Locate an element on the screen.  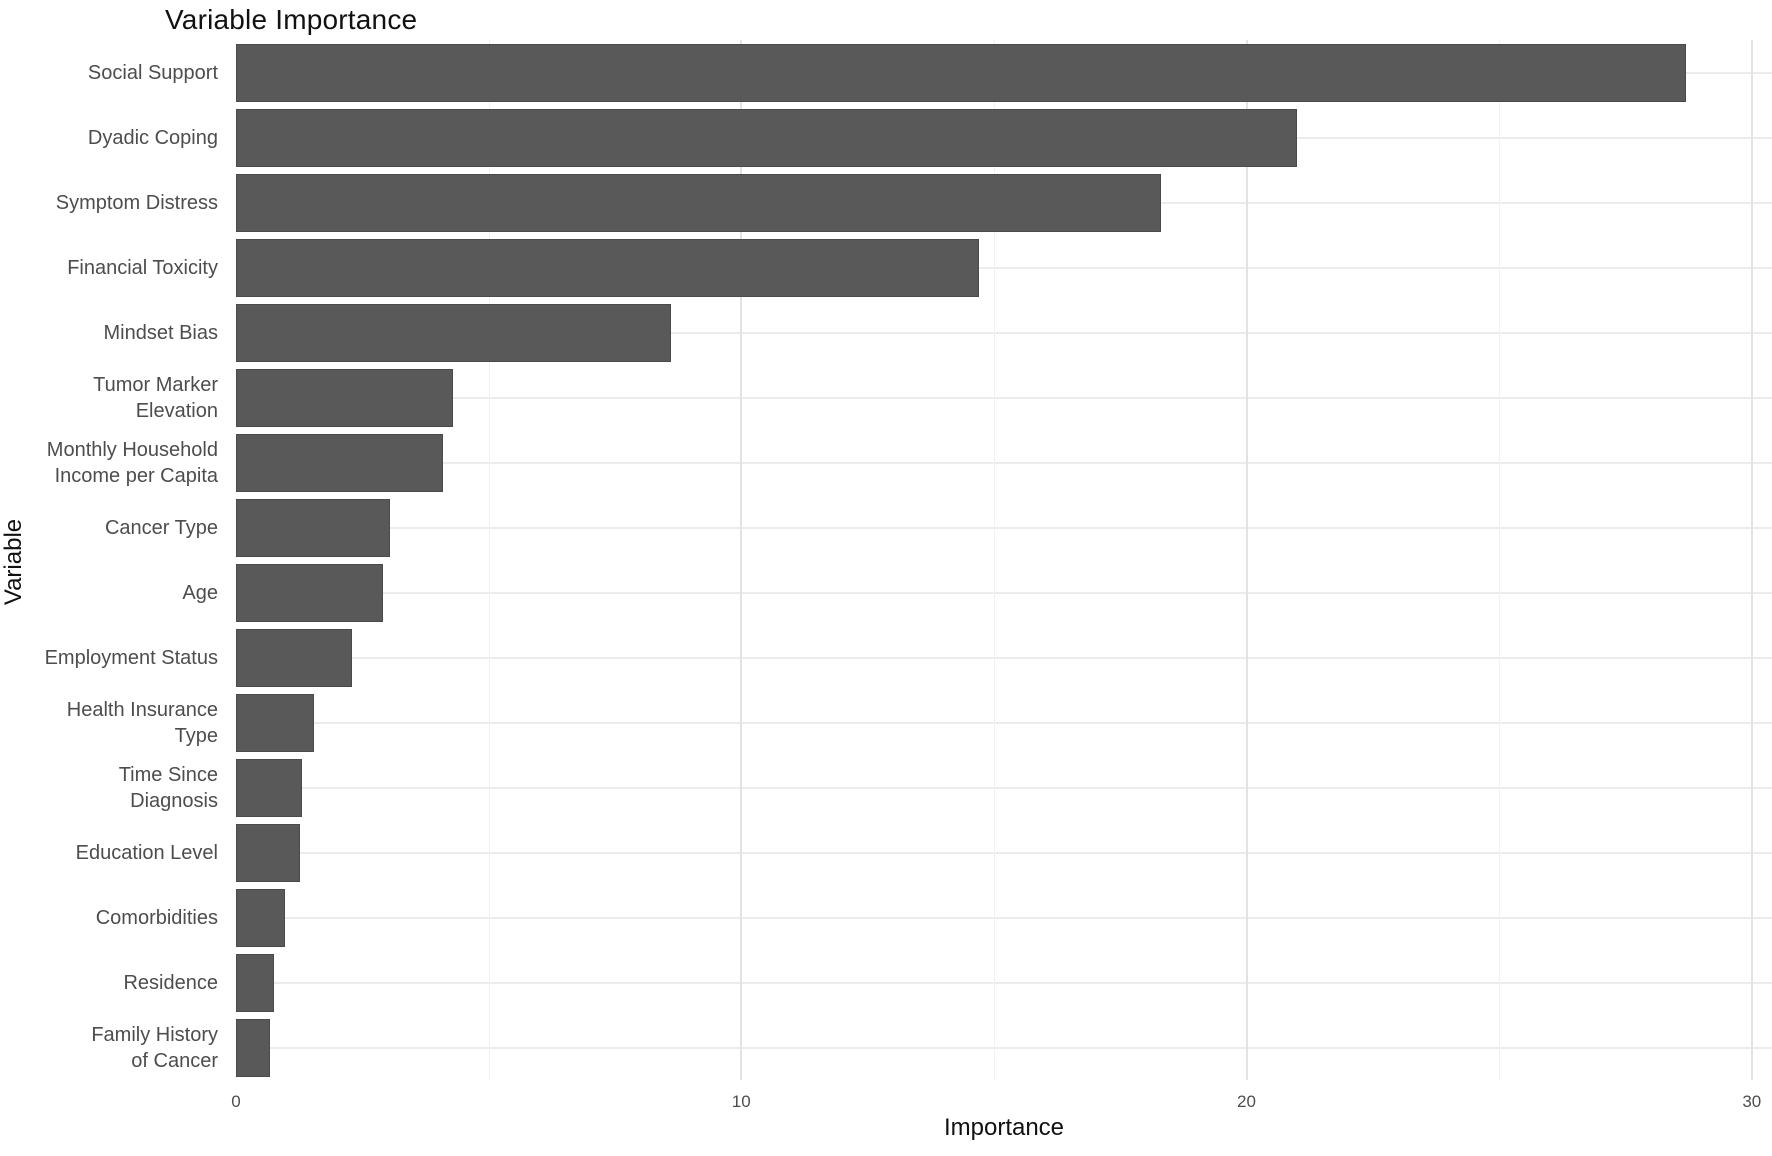
y-axis-label: Family History of Cancer is located at coordinates (154, 1047).